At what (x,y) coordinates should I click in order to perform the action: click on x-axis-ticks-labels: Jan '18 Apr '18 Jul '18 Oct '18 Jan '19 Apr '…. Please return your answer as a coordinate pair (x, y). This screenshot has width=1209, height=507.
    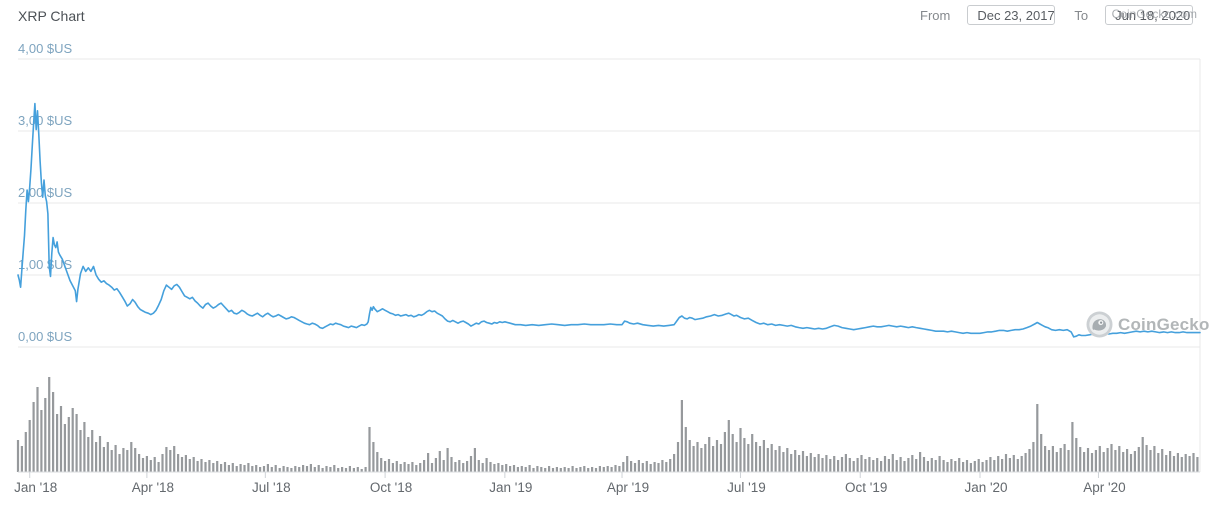
    Looking at the image, I should click on (570, 483).